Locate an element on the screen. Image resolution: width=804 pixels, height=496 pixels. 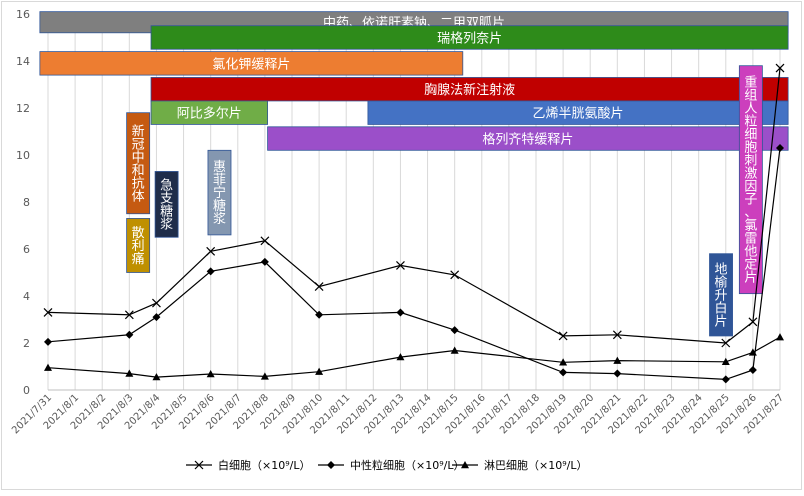
legend-label: 白细胞（×10⁹/L） is located at coordinates (264, 465).